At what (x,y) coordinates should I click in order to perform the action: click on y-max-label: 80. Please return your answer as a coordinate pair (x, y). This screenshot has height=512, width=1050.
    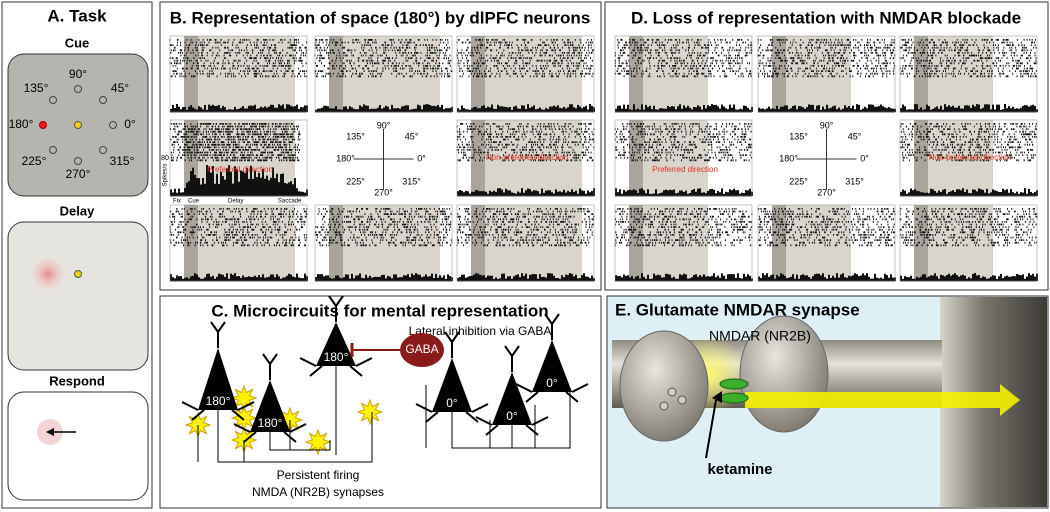
    Looking at the image, I should click on (165, 158).